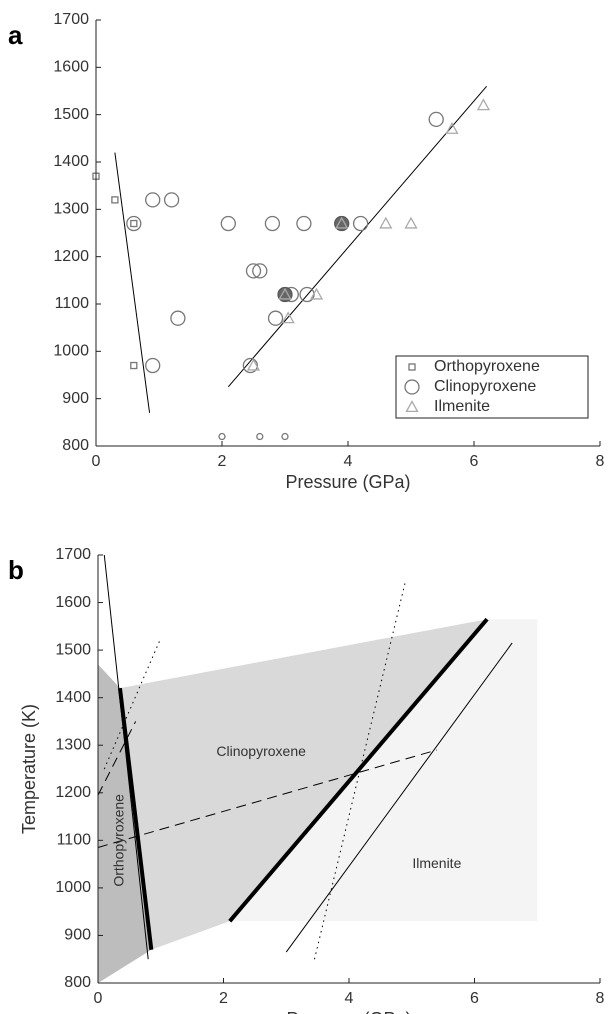 The image size is (608, 1014). What do you see at coordinates (16, 570) in the screenshot?
I see `panel-label: b` at bounding box center [16, 570].